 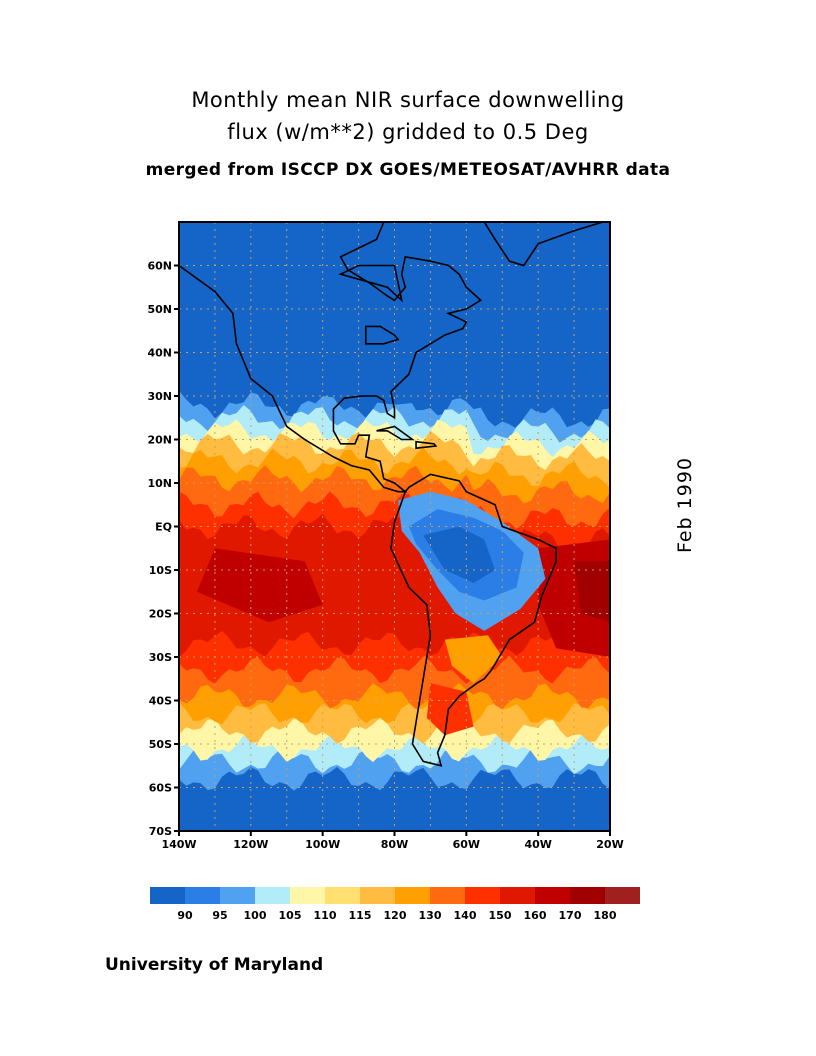 What do you see at coordinates (466, 844) in the screenshot?
I see `lon-tick-label: 60W` at bounding box center [466, 844].